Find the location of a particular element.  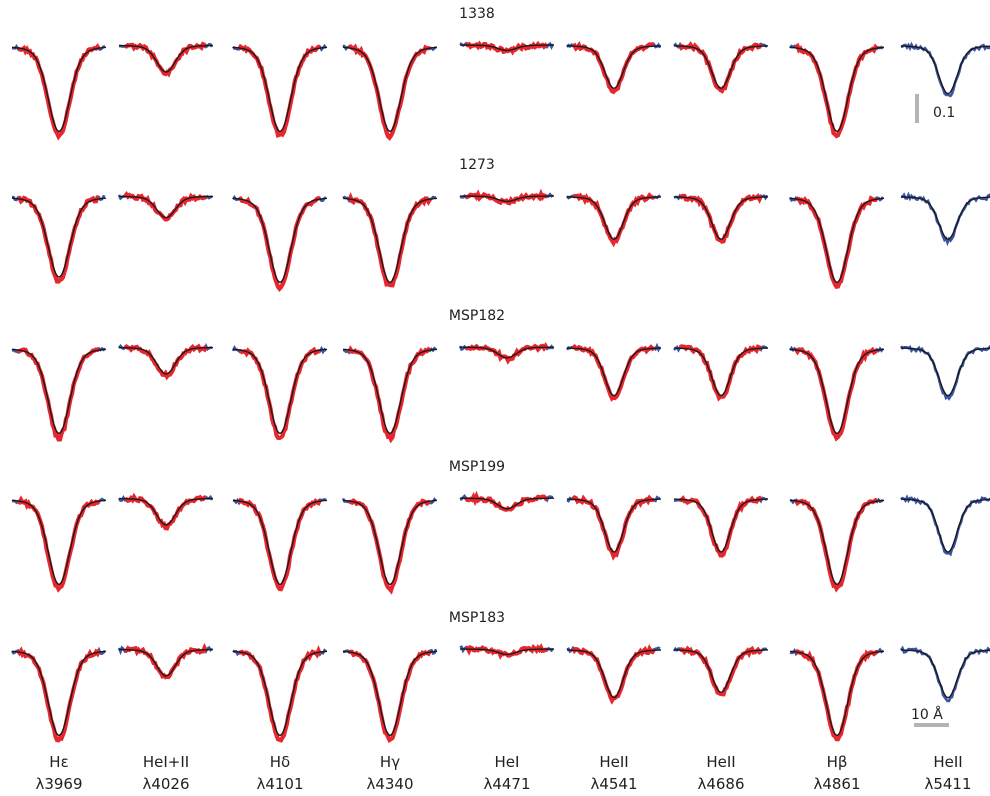

observed-spectrum-MSP183-λ5411 is located at coordinates (944, 674).